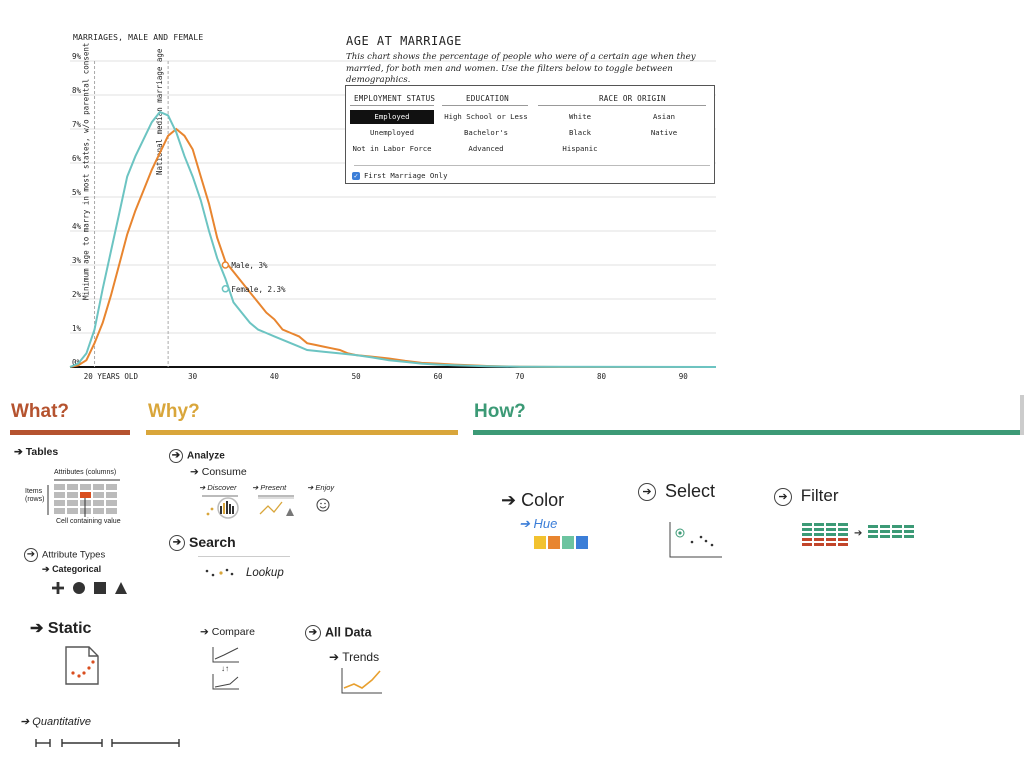  Describe the element at coordinates (543, 500) in the screenshot. I see `color-text: Color` at that location.